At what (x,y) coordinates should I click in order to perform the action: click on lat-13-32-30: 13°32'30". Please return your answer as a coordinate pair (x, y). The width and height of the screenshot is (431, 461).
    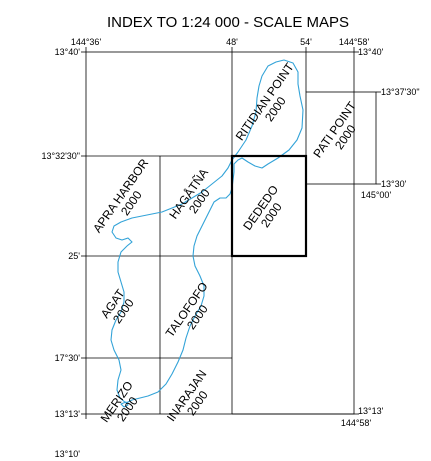
    Looking at the image, I should click on (60, 156).